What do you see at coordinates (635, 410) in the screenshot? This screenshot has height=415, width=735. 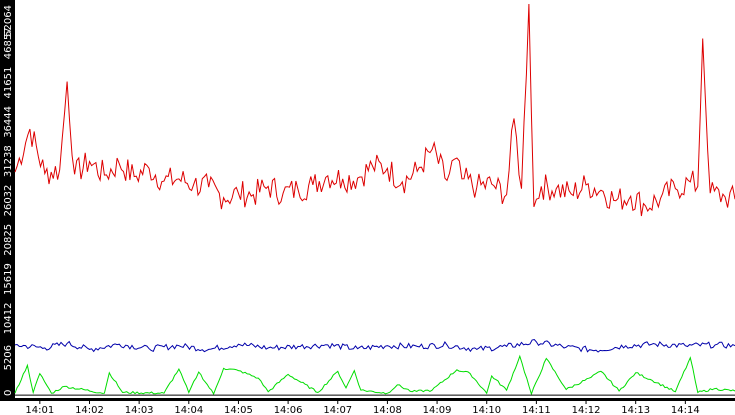 I see `x-tick-label: 14:13` at bounding box center [635, 410].